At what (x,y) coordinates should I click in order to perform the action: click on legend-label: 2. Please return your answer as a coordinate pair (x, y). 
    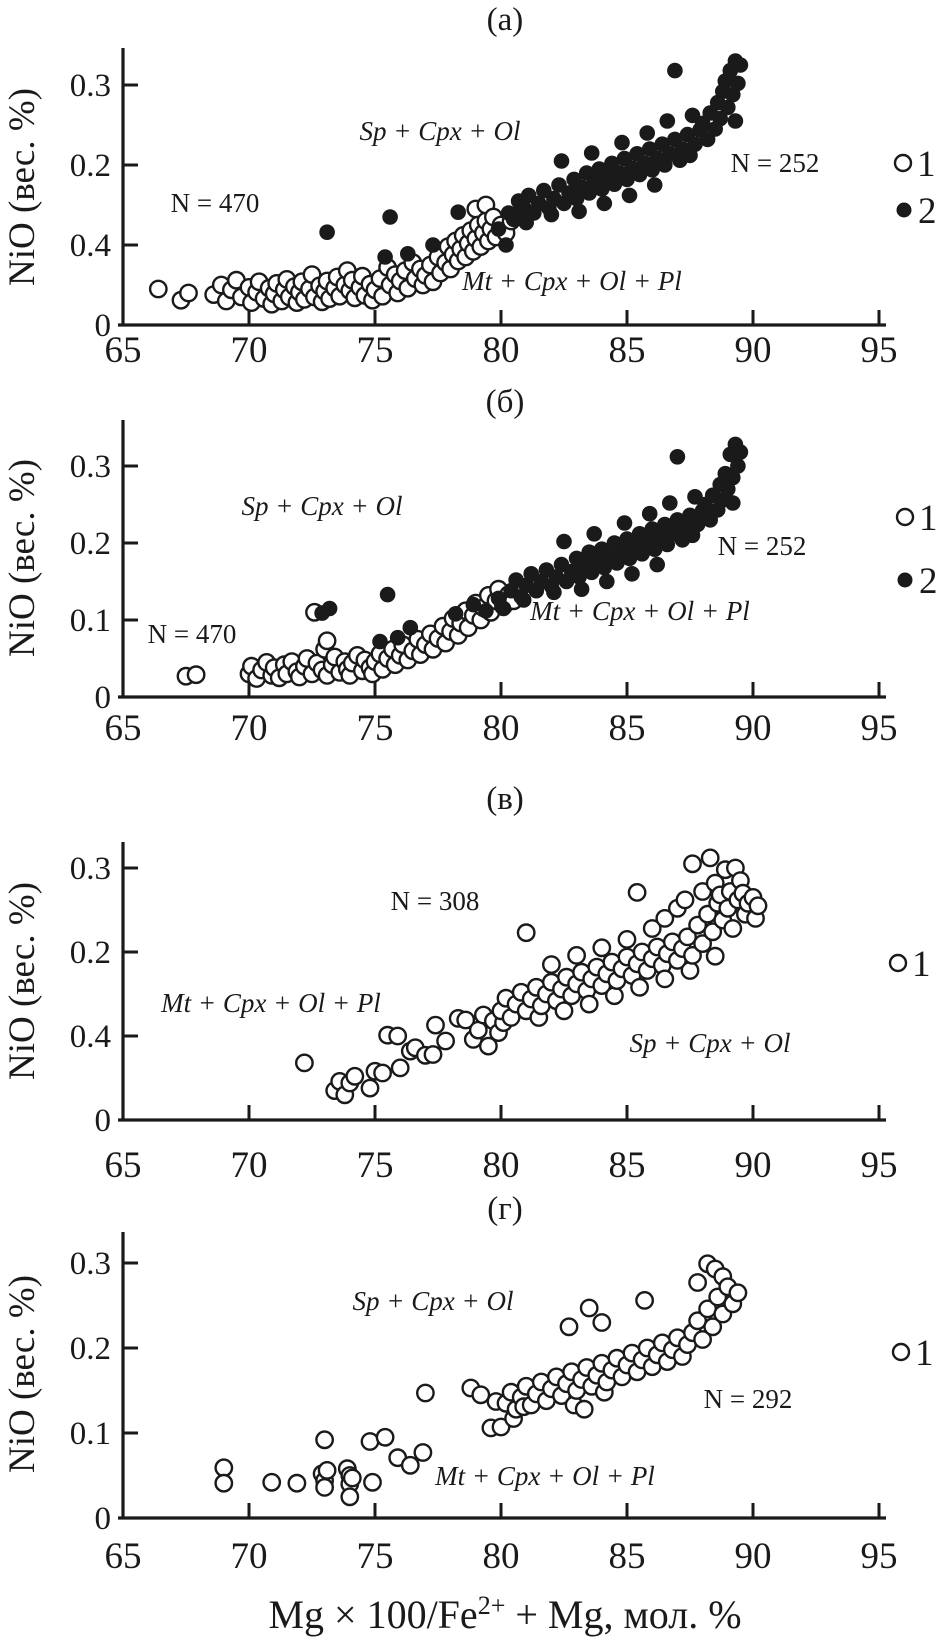
    Looking at the image, I should click on (927, 211).